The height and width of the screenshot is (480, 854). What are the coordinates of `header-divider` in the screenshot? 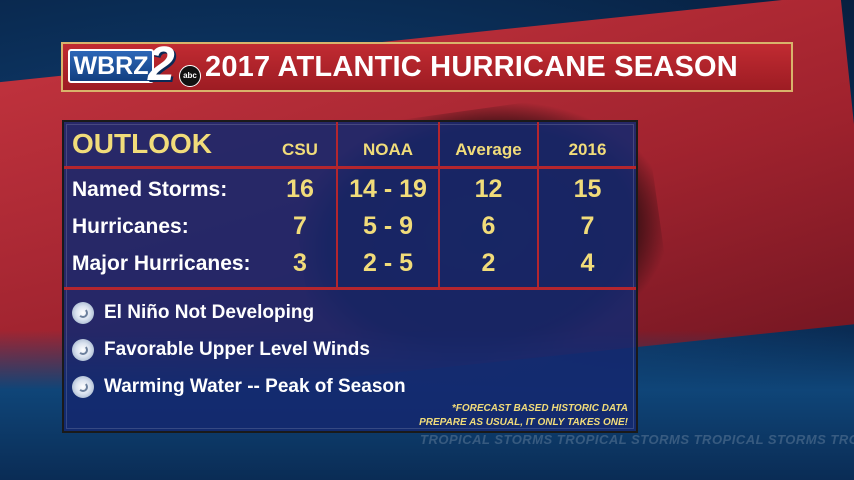 It's located at (350, 167).